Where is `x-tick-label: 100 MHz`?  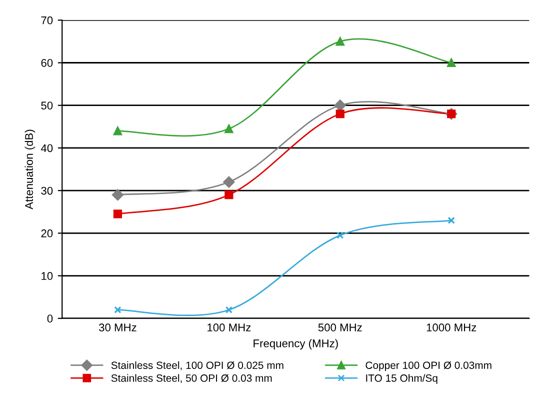 x-tick-label: 100 MHz is located at coordinates (229, 328).